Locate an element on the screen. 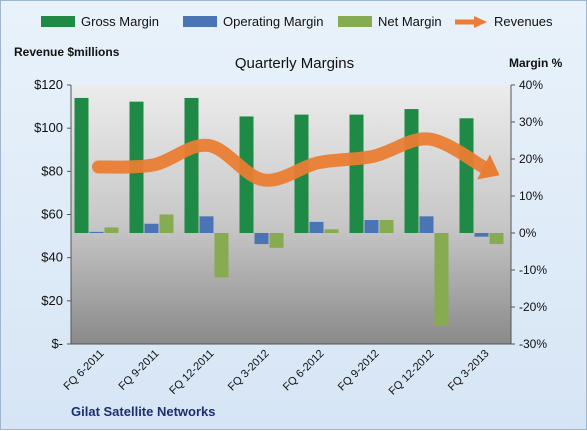  y-right-tick-label: 0% is located at coordinates (528, 233).